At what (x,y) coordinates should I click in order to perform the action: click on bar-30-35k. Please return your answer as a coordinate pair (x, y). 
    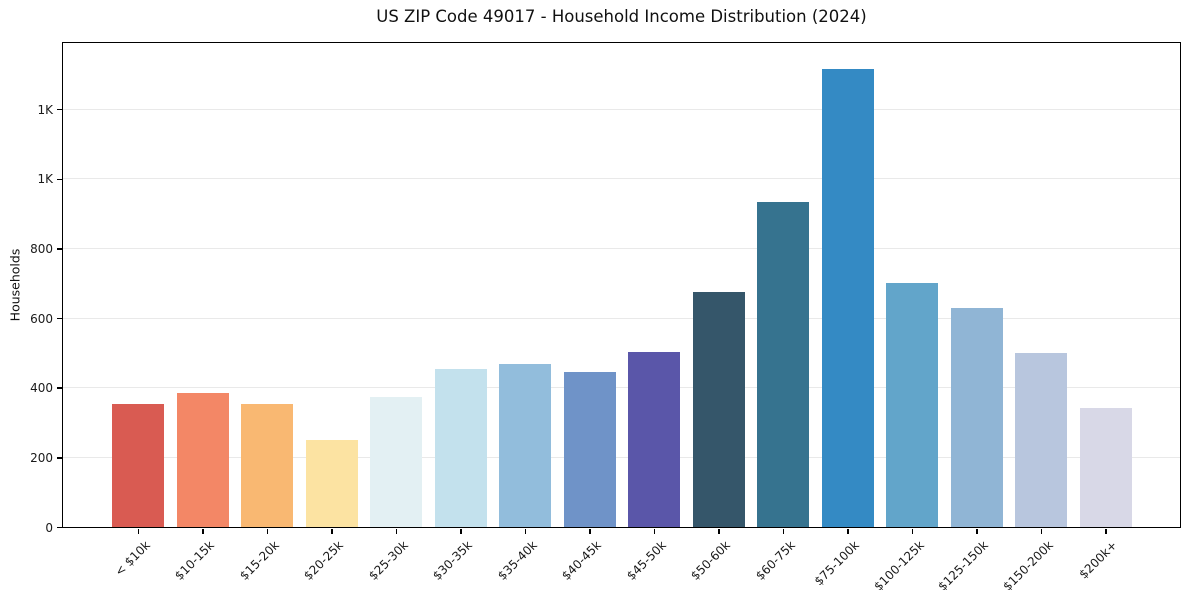
    Looking at the image, I should click on (460, 448).